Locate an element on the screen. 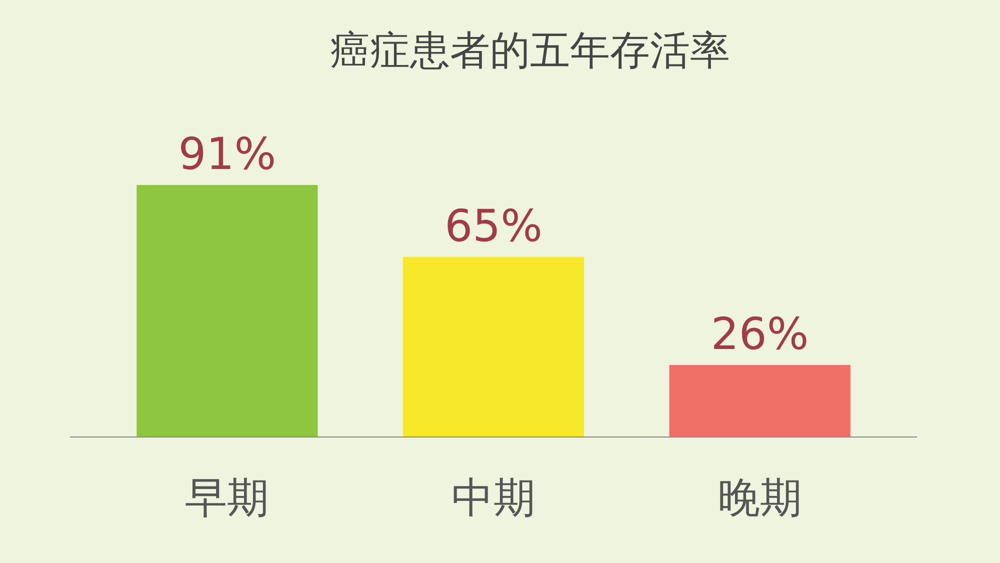 The image size is (1000, 563). x-tick-label: 晚期 is located at coordinates (760, 497).